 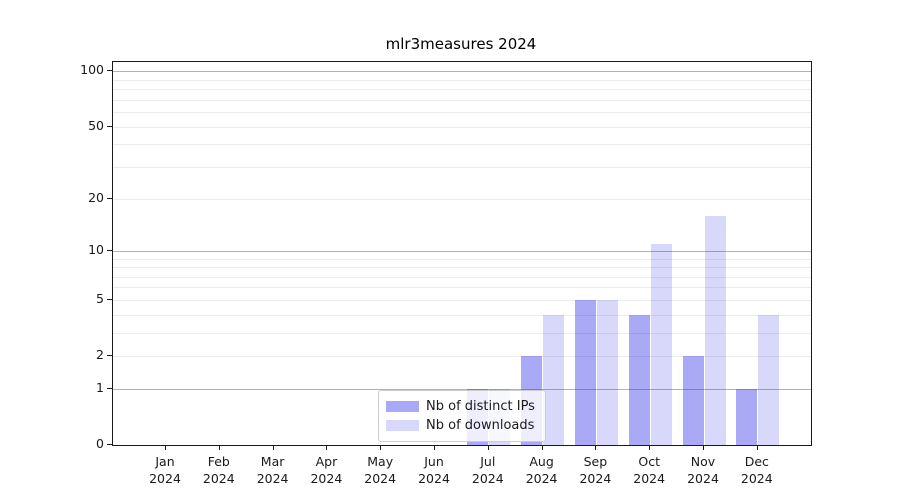 What do you see at coordinates (649, 470) in the screenshot?
I see `x-tick-label-oct: Oct 2024` at bounding box center [649, 470].